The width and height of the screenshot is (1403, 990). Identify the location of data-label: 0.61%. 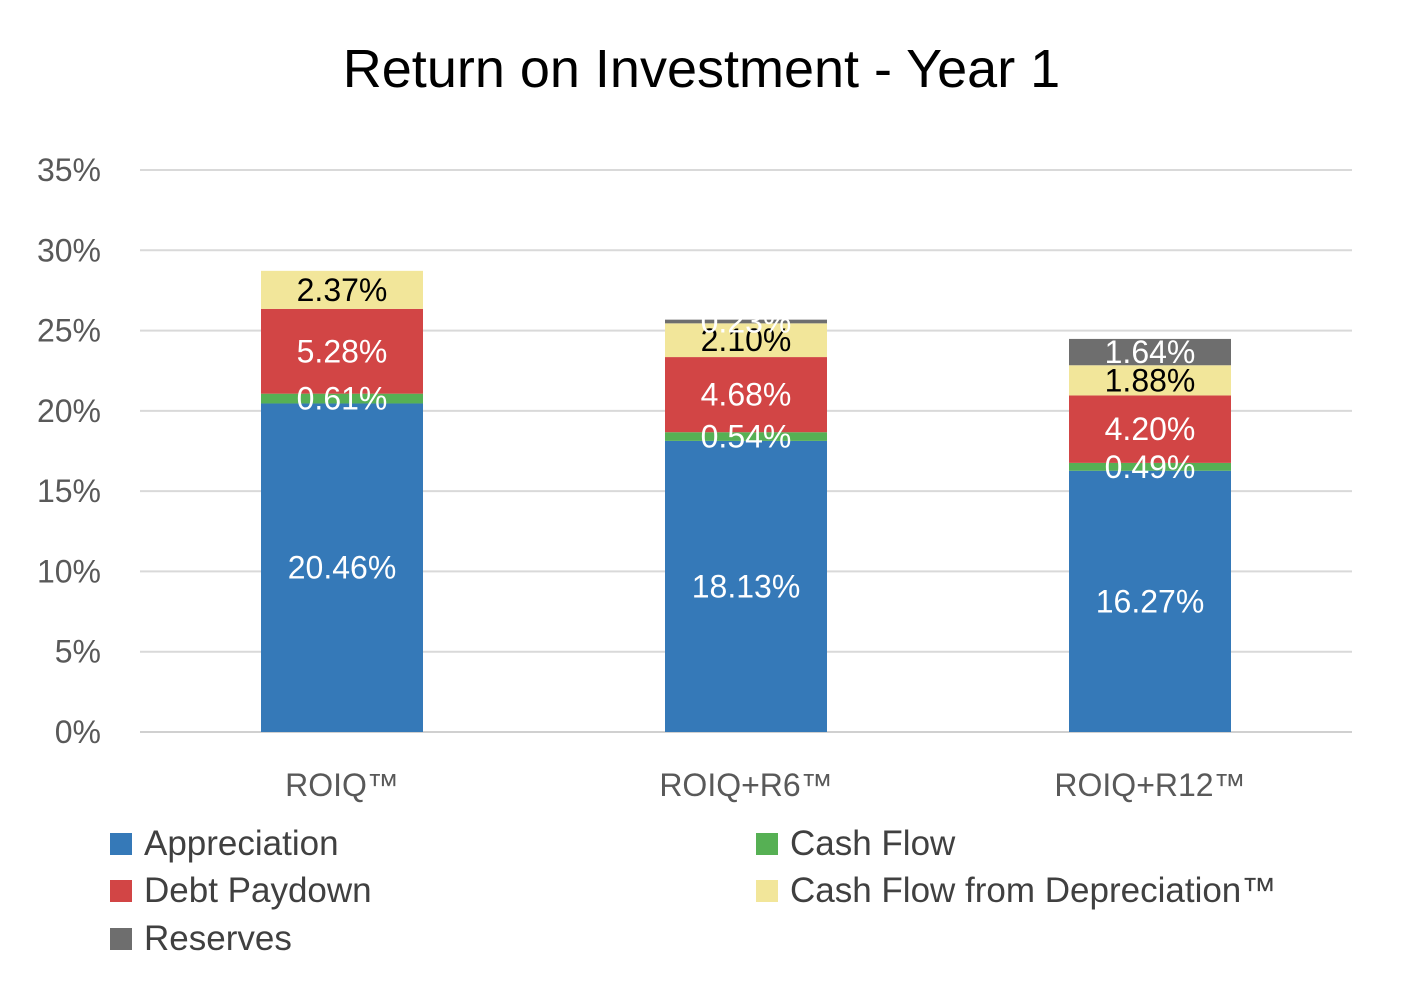
(342, 399).